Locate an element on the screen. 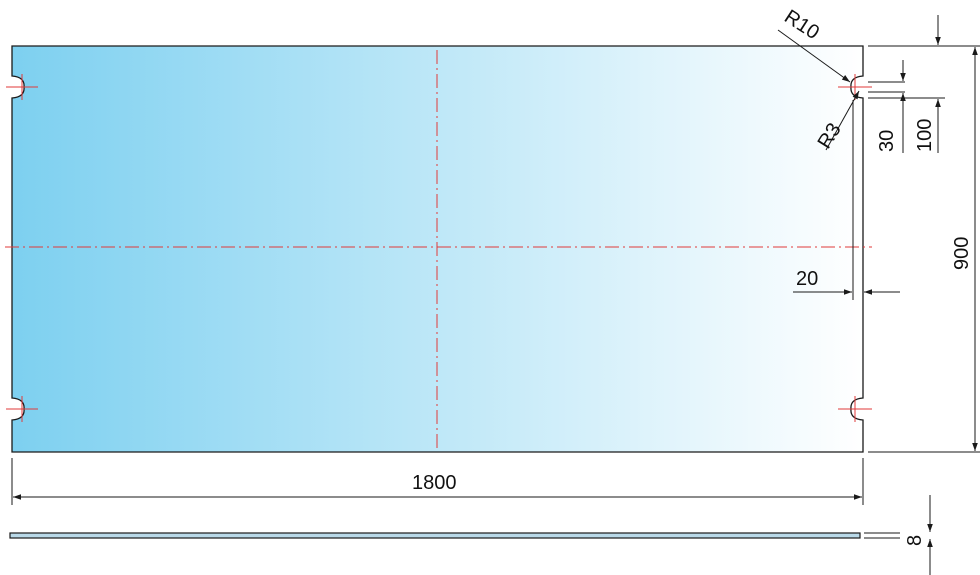  label-1800: 1800 is located at coordinates (434, 483).